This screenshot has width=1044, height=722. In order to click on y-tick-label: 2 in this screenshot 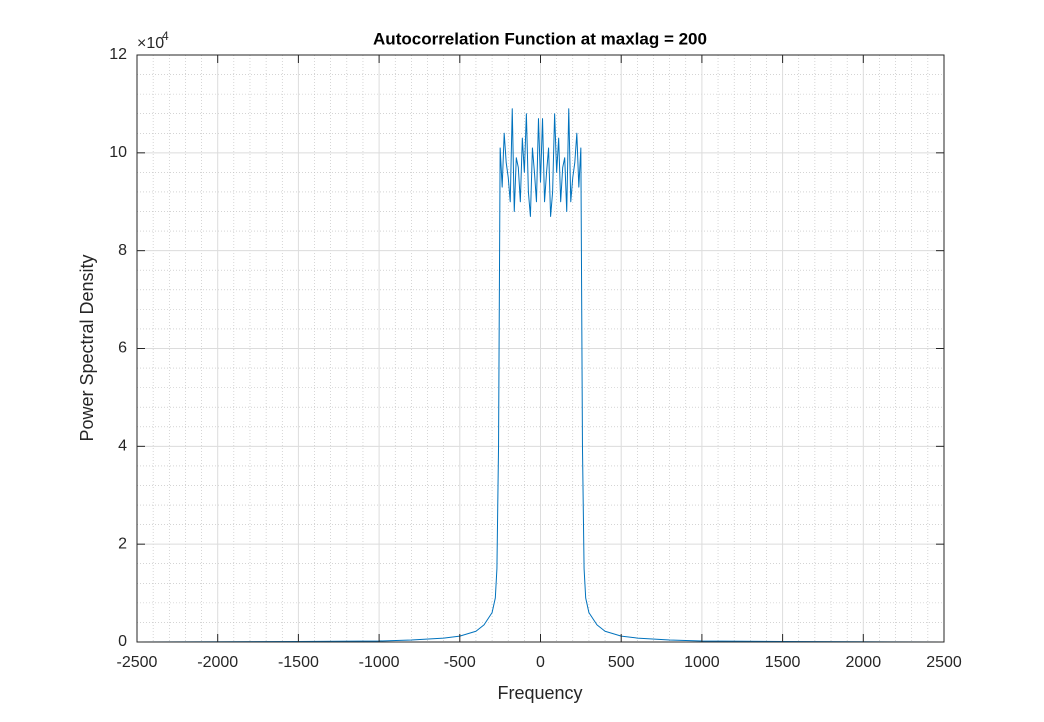, I will do `click(122, 543)`.